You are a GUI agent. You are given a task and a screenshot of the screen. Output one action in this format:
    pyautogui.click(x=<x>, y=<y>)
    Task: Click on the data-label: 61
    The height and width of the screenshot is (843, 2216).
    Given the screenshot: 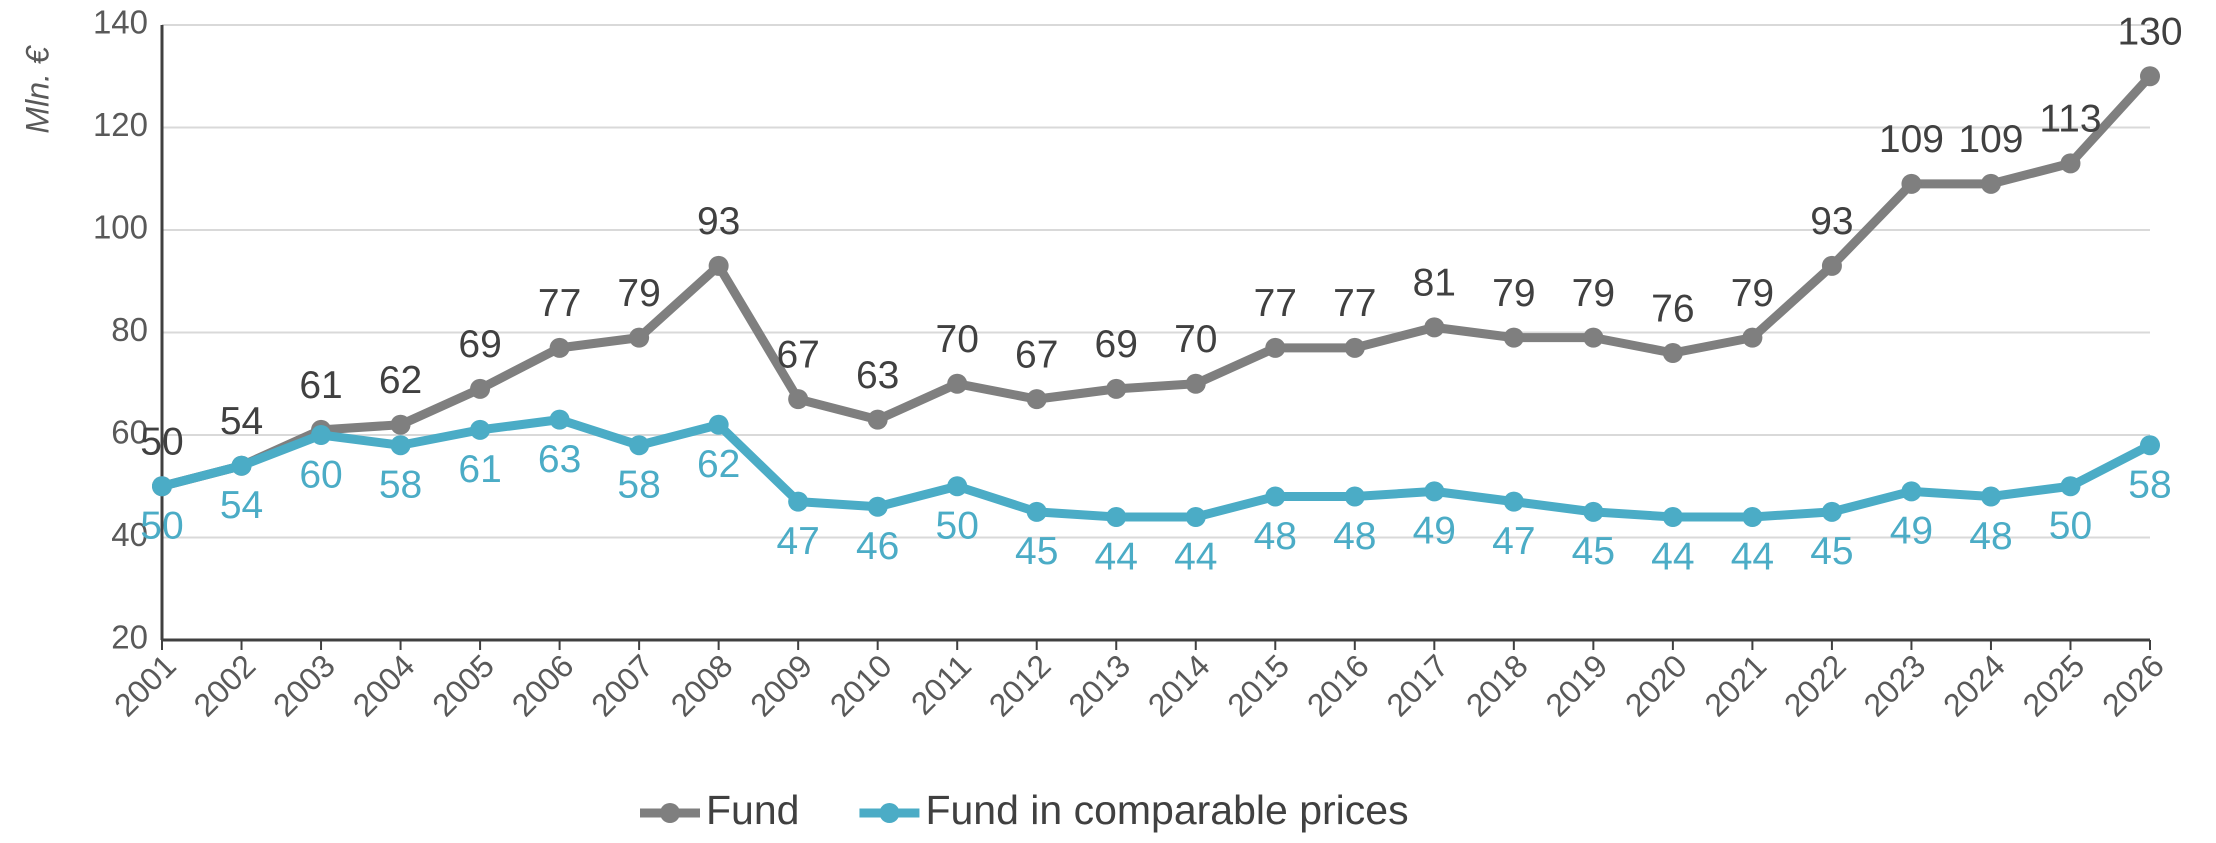 What is the action you would take?
    pyautogui.click(x=479, y=469)
    